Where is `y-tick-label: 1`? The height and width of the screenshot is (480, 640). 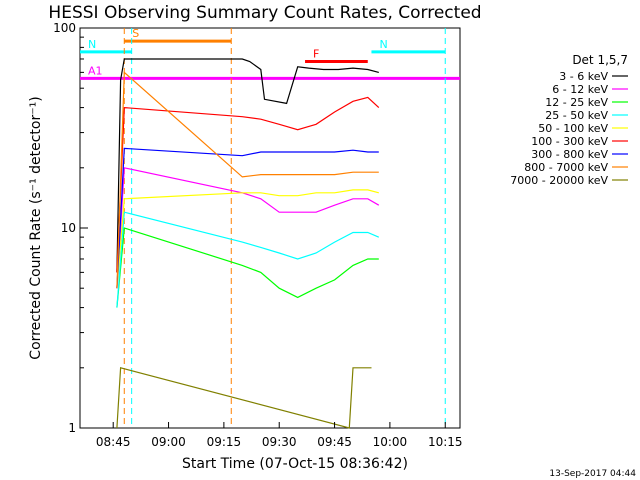 y-tick-label: 1 is located at coordinates (72, 428).